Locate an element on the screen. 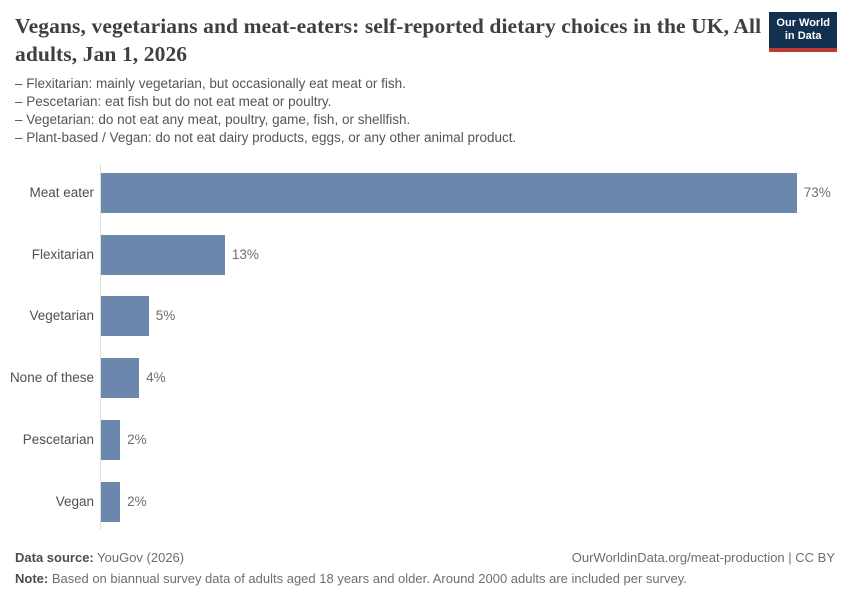 This screenshot has width=850, height=600. data-source-label: Data source: is located at coordinates (54, 557).